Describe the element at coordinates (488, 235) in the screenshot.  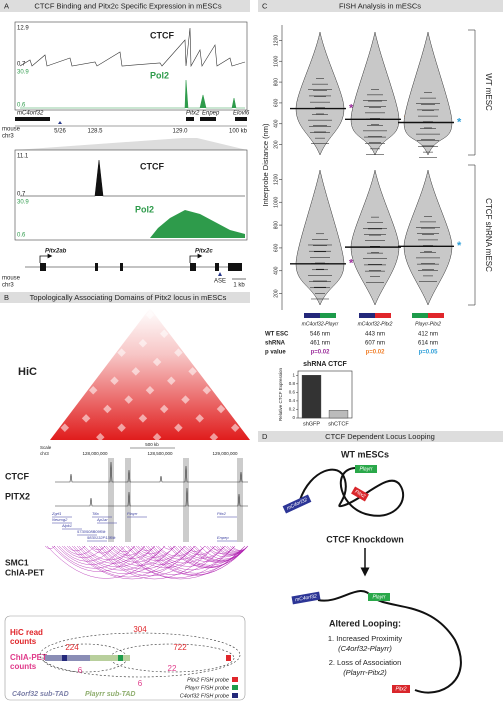
I see `condition-label: CTCF shRNA mESC` at that location.